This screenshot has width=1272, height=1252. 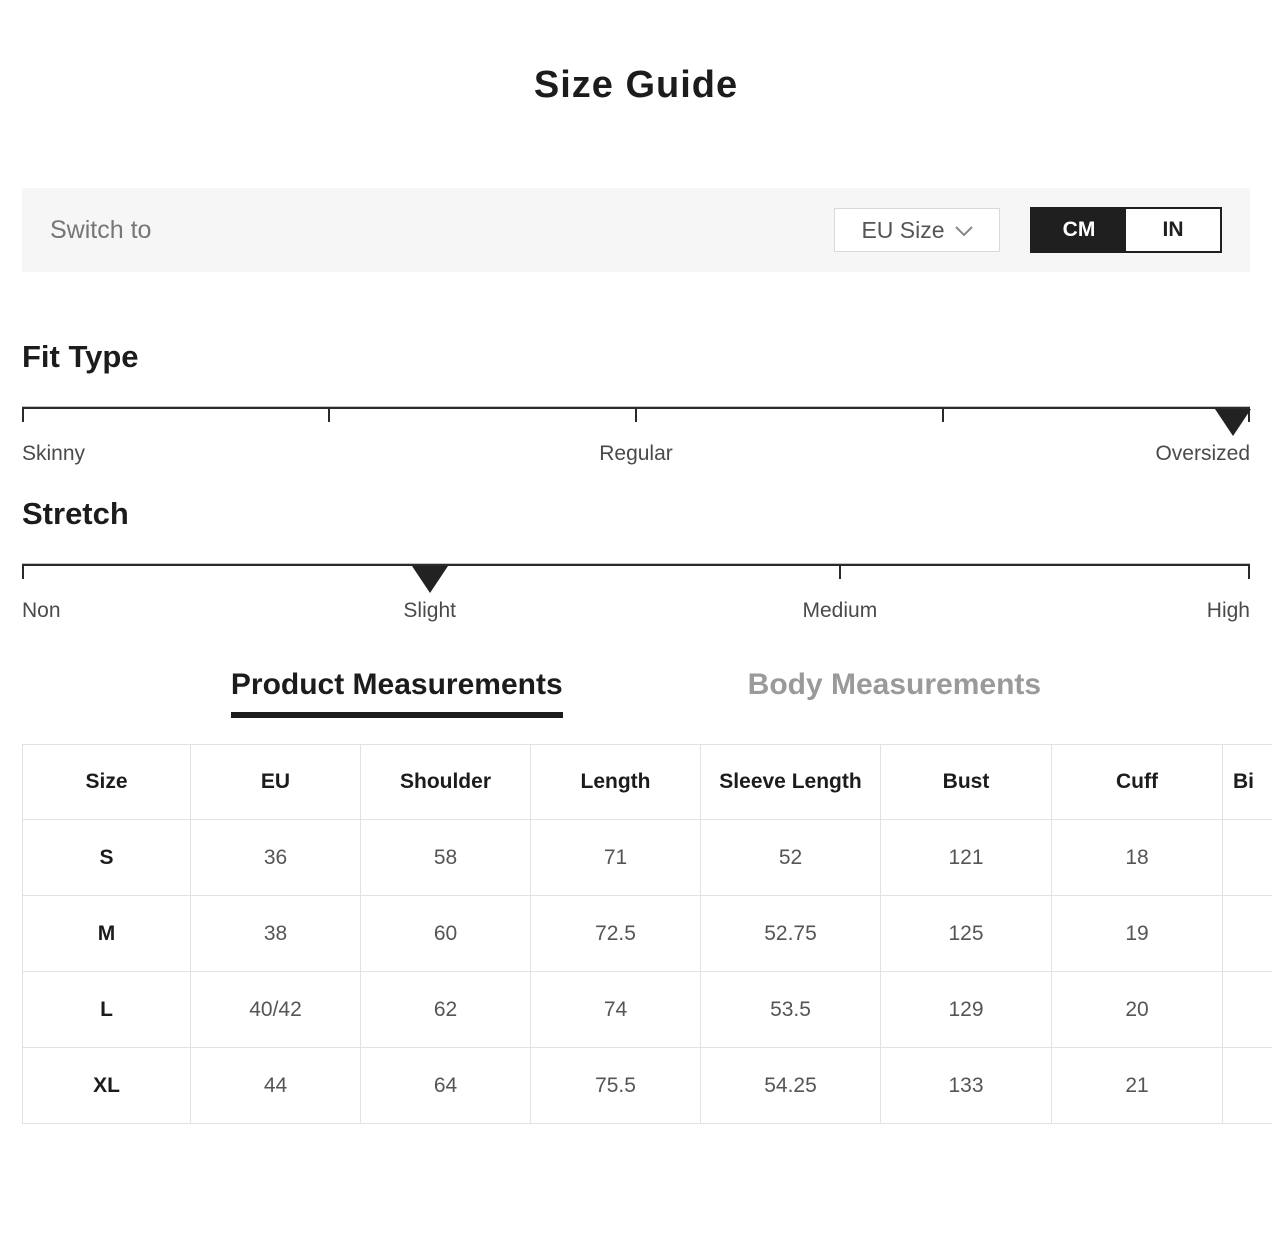 I want to click on table-cell: 74, so click(x=616, y=1010).